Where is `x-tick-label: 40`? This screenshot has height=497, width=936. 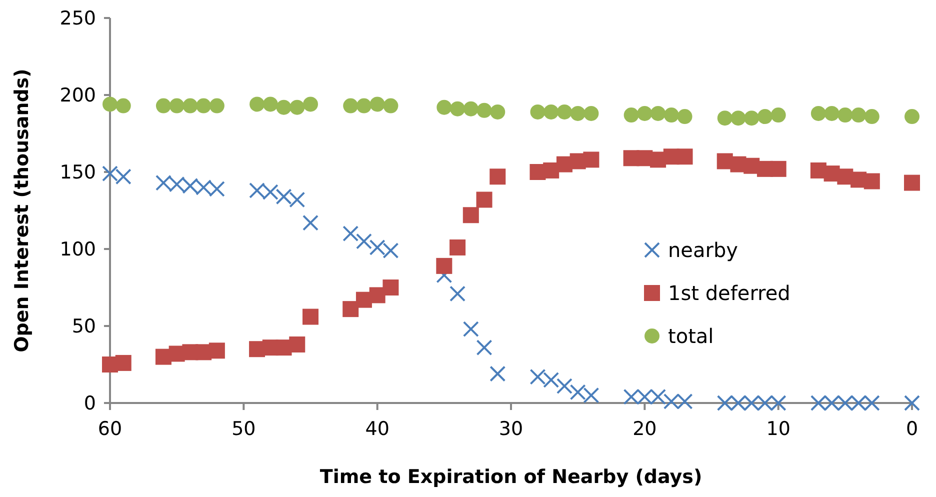 x-tick-label: 40 is located at coordinates (377, 429).